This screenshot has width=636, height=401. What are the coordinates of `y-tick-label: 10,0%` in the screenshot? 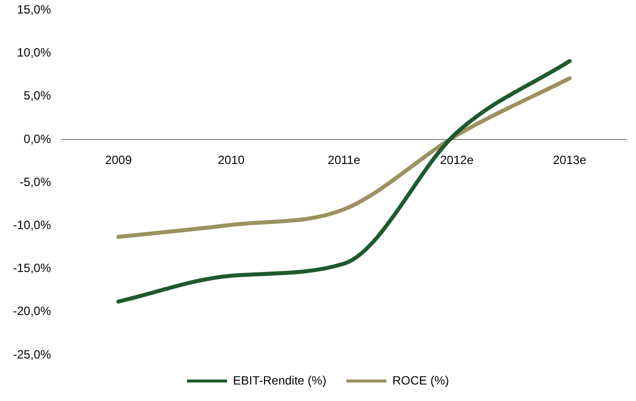 It's located at (34, 53).